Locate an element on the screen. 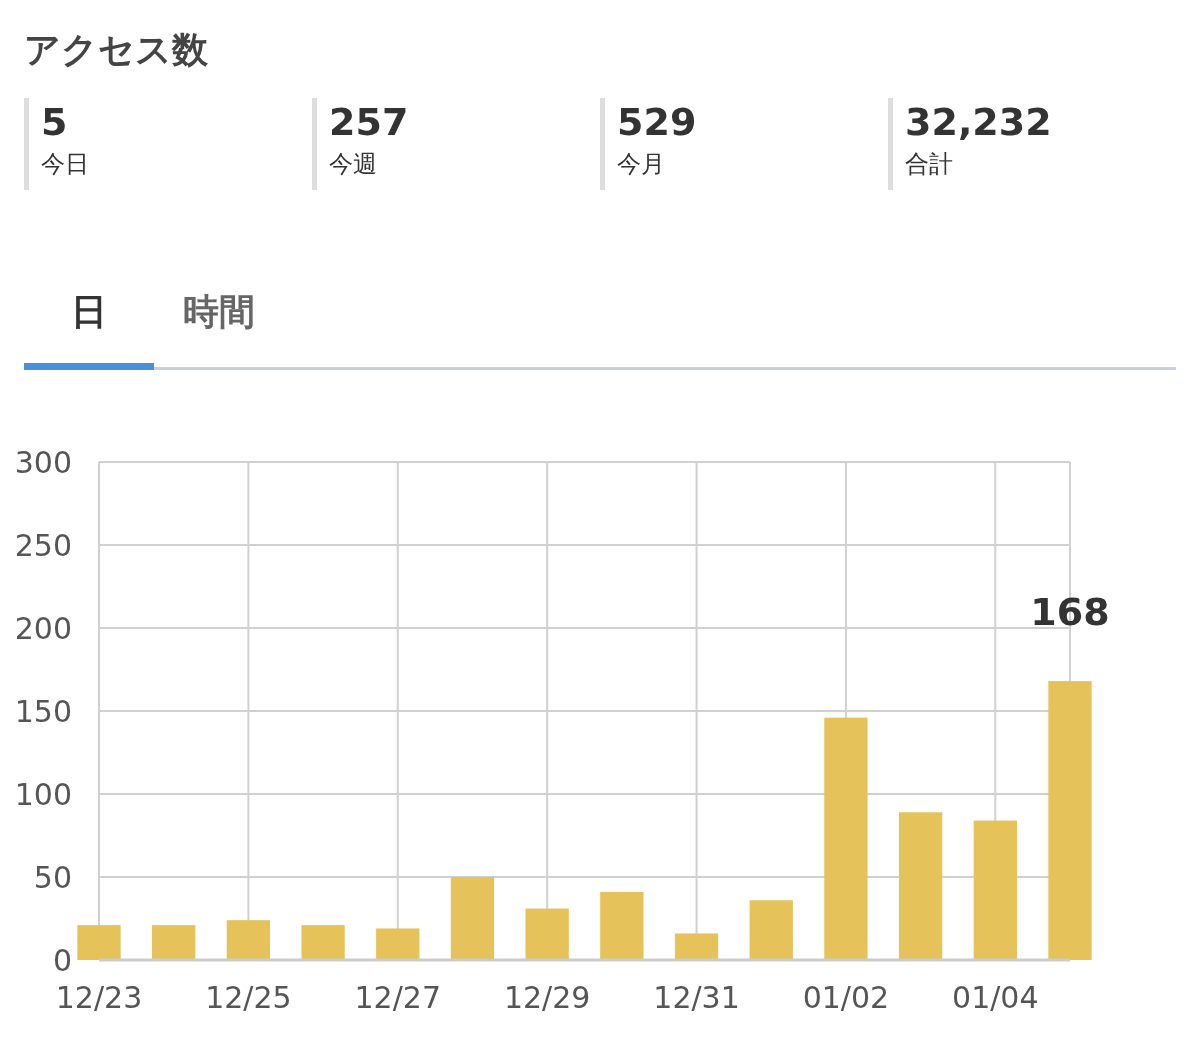 This screenshot has height=1037, width=1200. y-tick-label: 150 is located at coordinates (43, 711).